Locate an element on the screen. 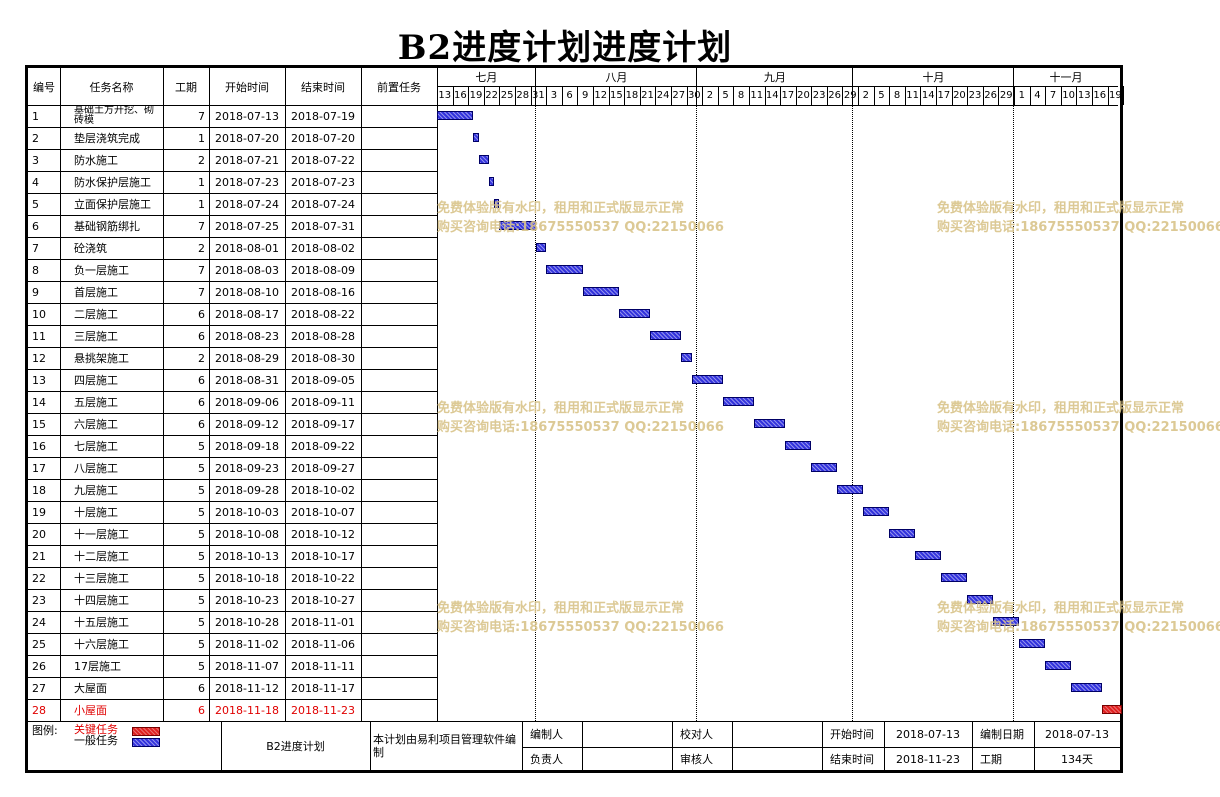 The height and width of the screenshot is (797, 1220). task-start: 2018-07-23 is located at coordinates (247, 182).